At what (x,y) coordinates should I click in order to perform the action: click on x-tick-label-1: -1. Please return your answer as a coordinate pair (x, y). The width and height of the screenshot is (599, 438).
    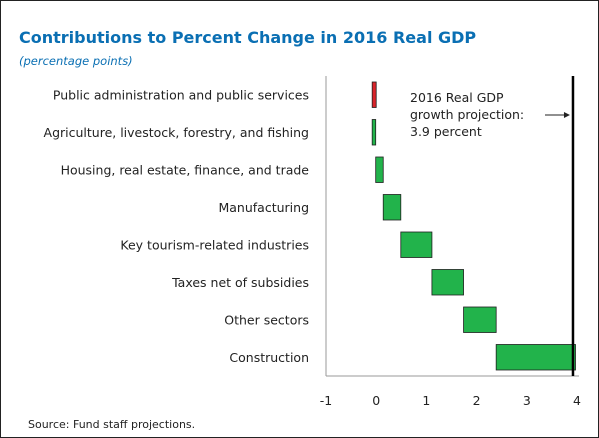
    Looking at the image, I should click on (326, 400).